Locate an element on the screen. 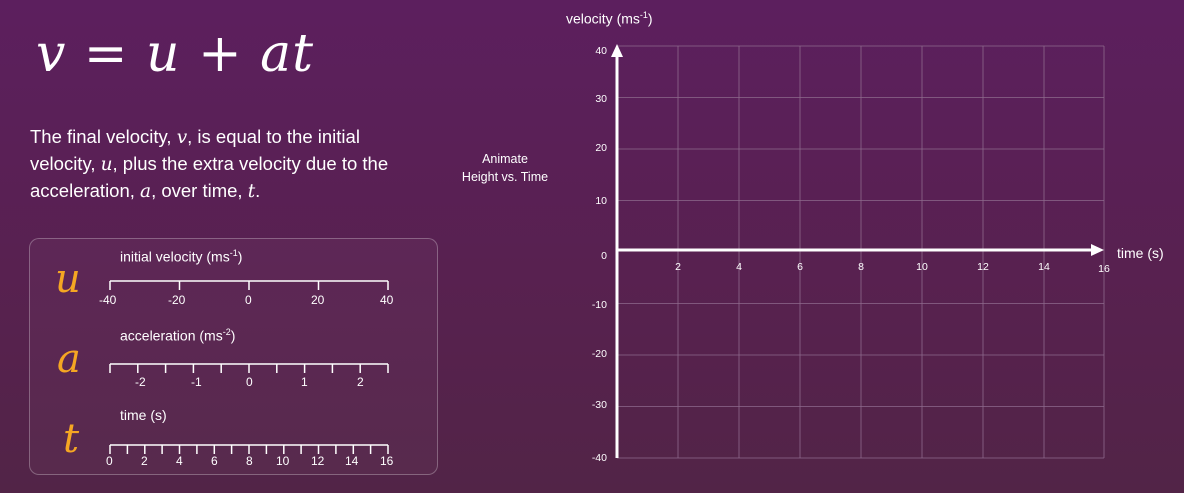 This screenshot has width=1184, height=493. t-tick-label: 12 is located at coordinates (318, 461).